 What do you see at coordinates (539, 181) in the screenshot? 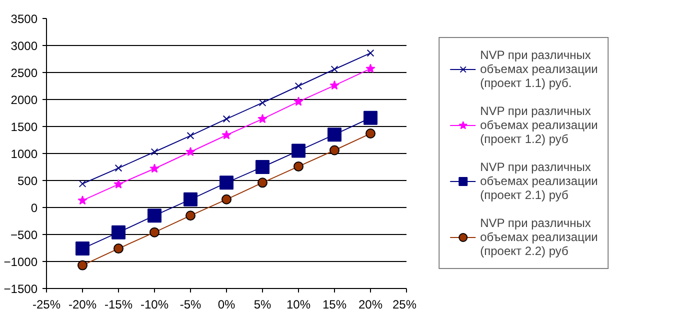
I see `legend-label: NVP при различных объемах реализации (проект 2.1) руб` at bounding box center [539, 181].